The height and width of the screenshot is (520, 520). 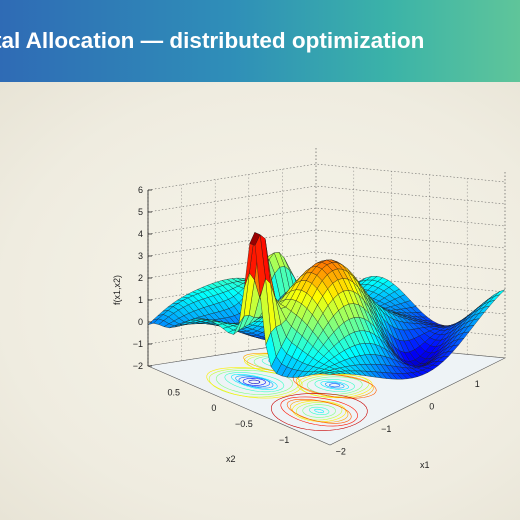 I want to click on z-tick-label: 6, so click(x=140, y=190).